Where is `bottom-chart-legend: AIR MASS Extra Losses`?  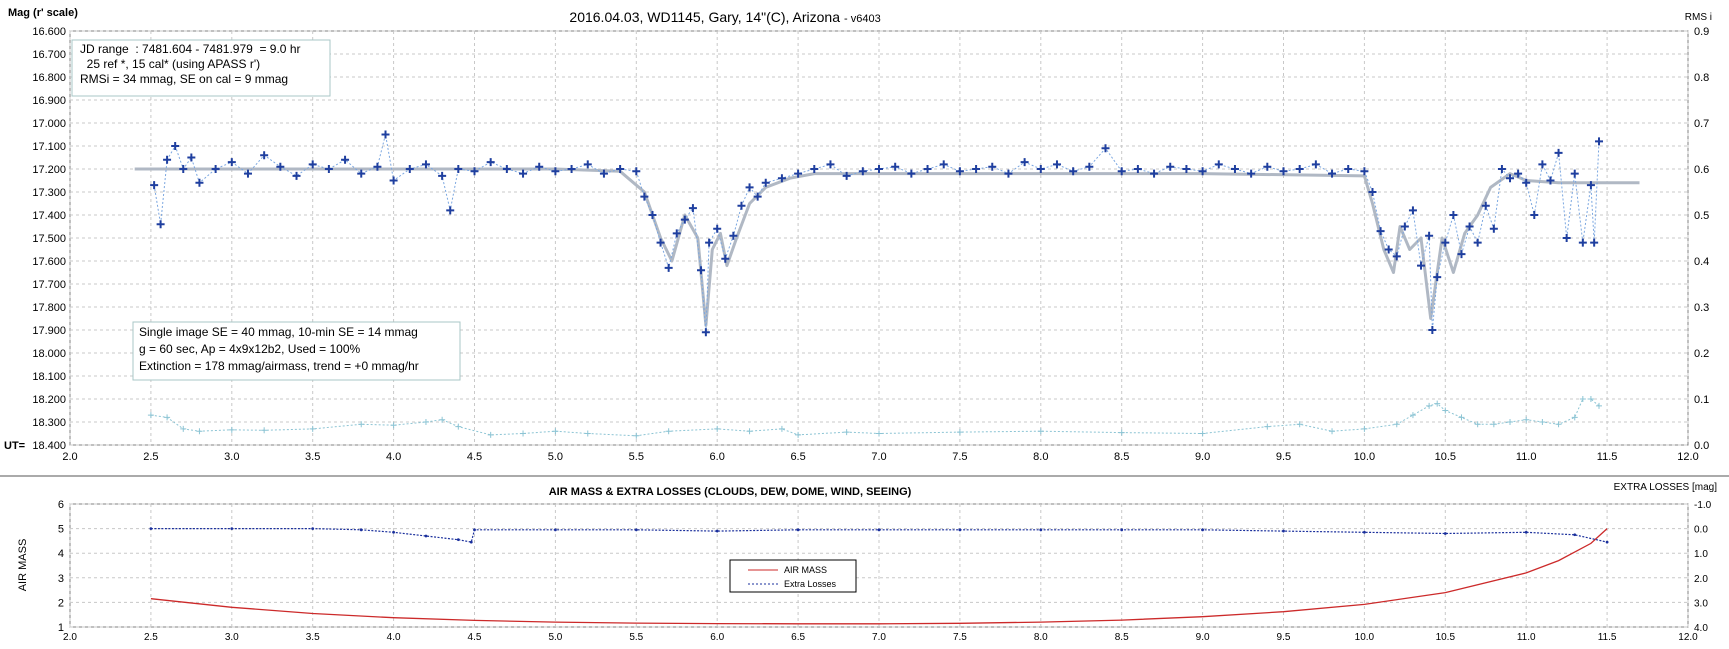 bottom-chart-legend: AIR MASS Extra Losses is located at coordinates (793, 576).